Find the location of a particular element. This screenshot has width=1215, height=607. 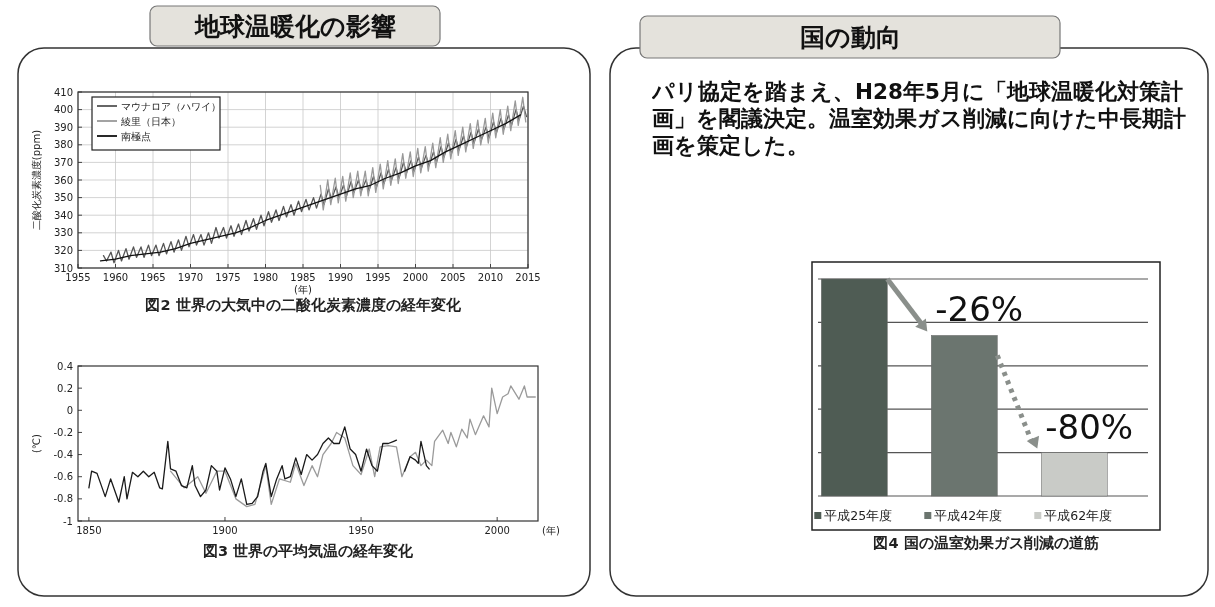

y-axis-title: (℃) is located at coordinates (36, 443).